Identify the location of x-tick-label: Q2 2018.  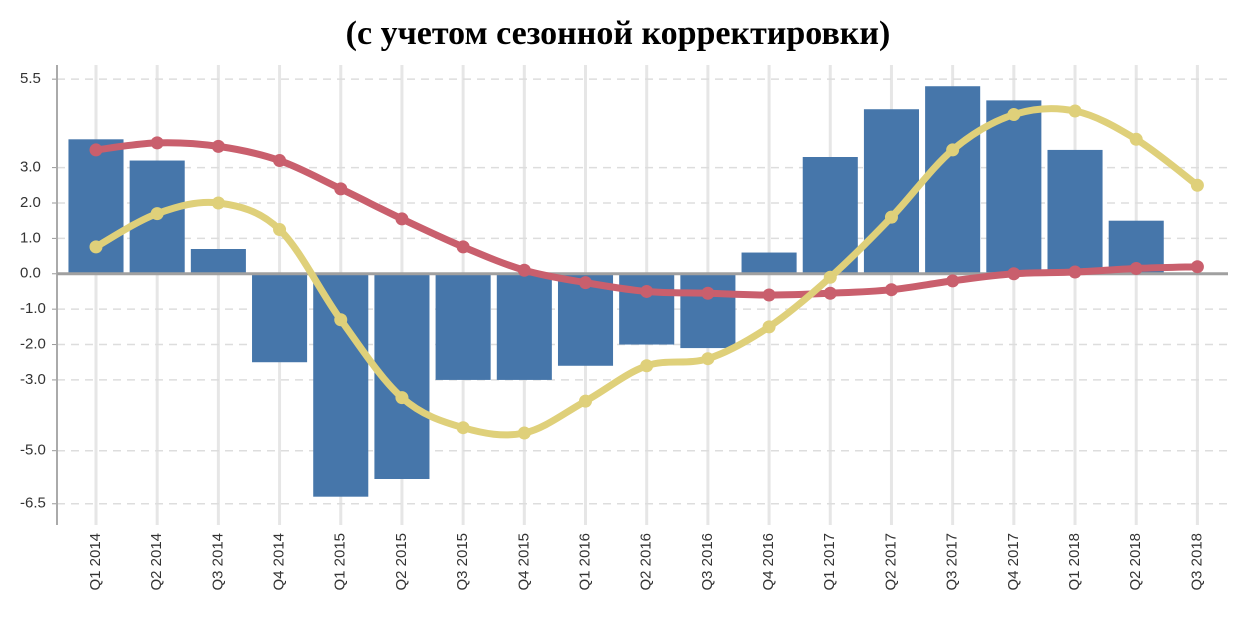
(1135, 562).